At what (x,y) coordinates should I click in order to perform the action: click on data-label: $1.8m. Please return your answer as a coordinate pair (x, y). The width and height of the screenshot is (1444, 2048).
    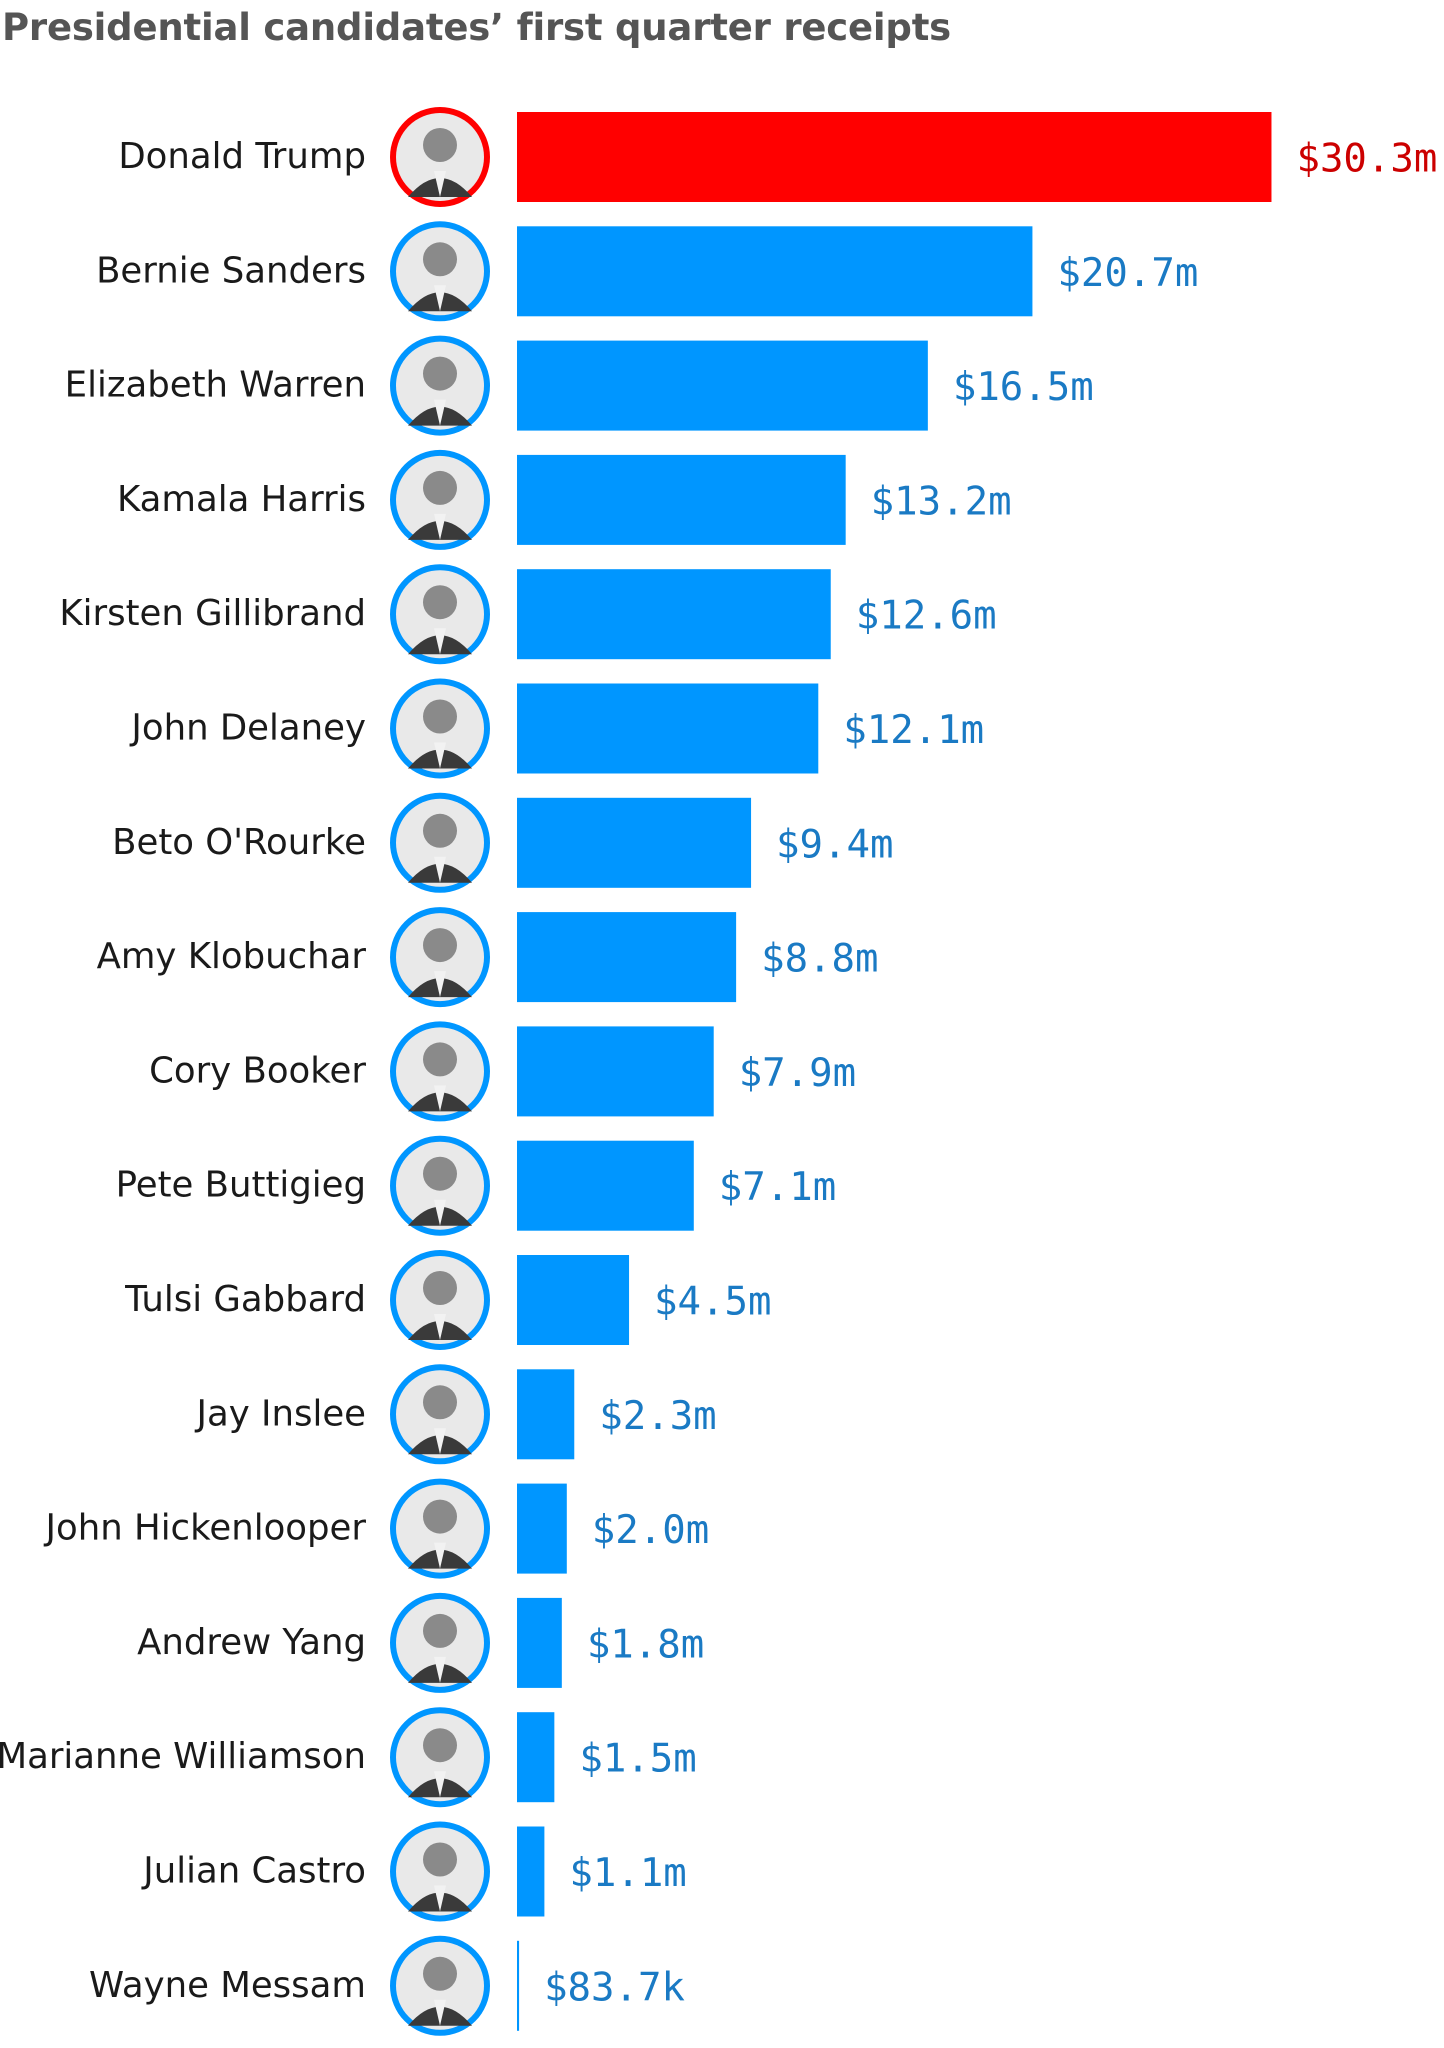
    Looking at the image, I should click on (645, 1644).